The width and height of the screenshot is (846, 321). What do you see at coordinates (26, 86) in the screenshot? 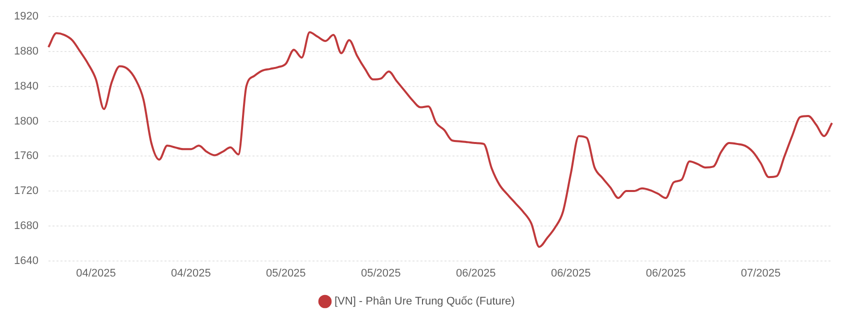
I see `y-tick-label: 1840` at bounding box center [26, 86].